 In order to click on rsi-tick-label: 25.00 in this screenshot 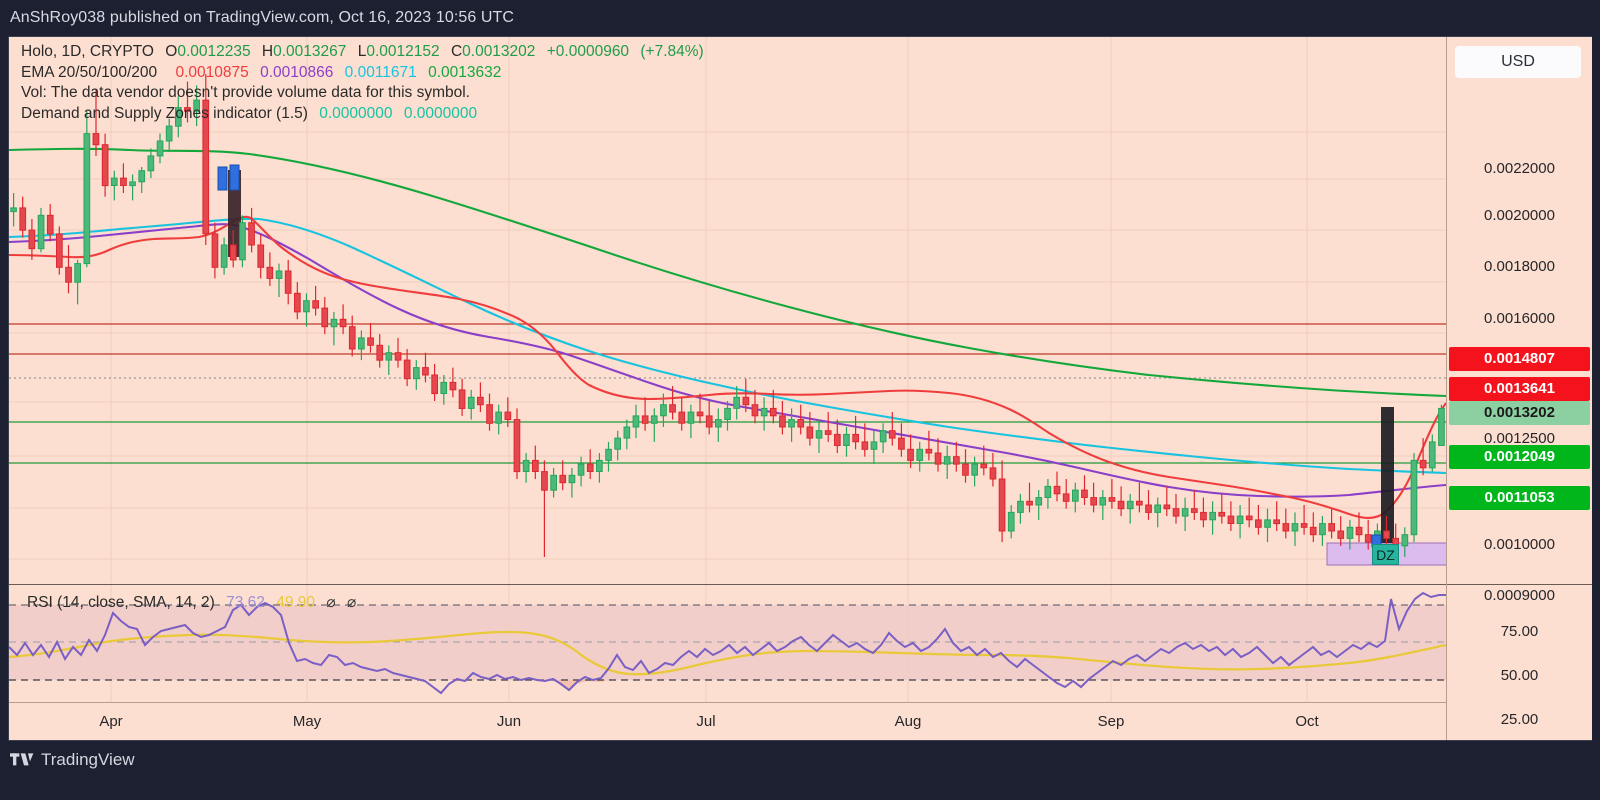, I will do `click(1519, 719)`.